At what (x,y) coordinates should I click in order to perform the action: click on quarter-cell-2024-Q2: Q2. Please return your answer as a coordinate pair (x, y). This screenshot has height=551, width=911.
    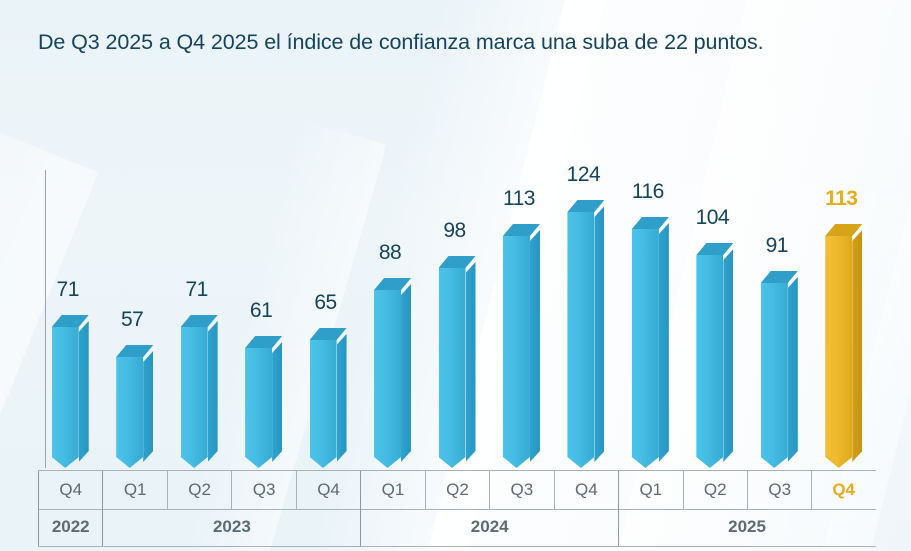
    Looking at the image, I should click on (456, 490).